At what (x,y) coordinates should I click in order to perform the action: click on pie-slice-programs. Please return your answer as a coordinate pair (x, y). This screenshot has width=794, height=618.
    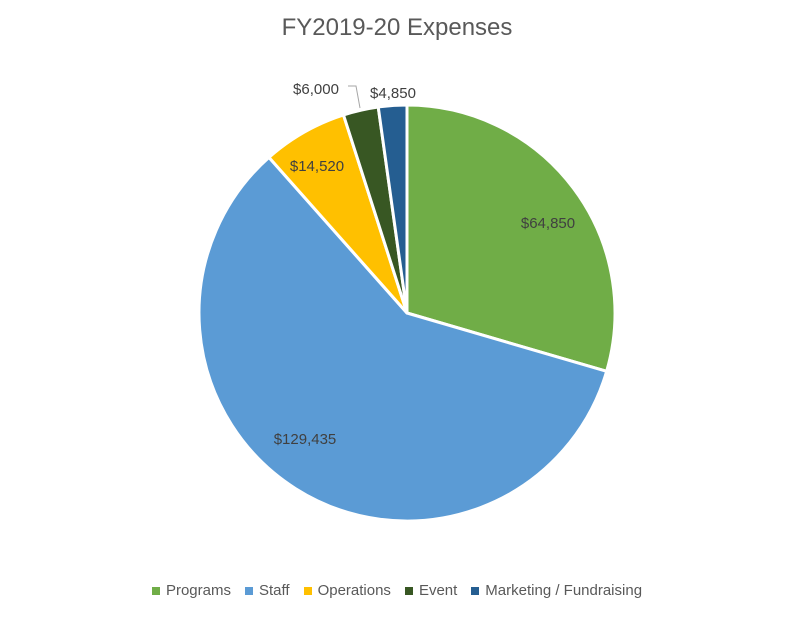
    Looking at the image, I should click on (511, 238).